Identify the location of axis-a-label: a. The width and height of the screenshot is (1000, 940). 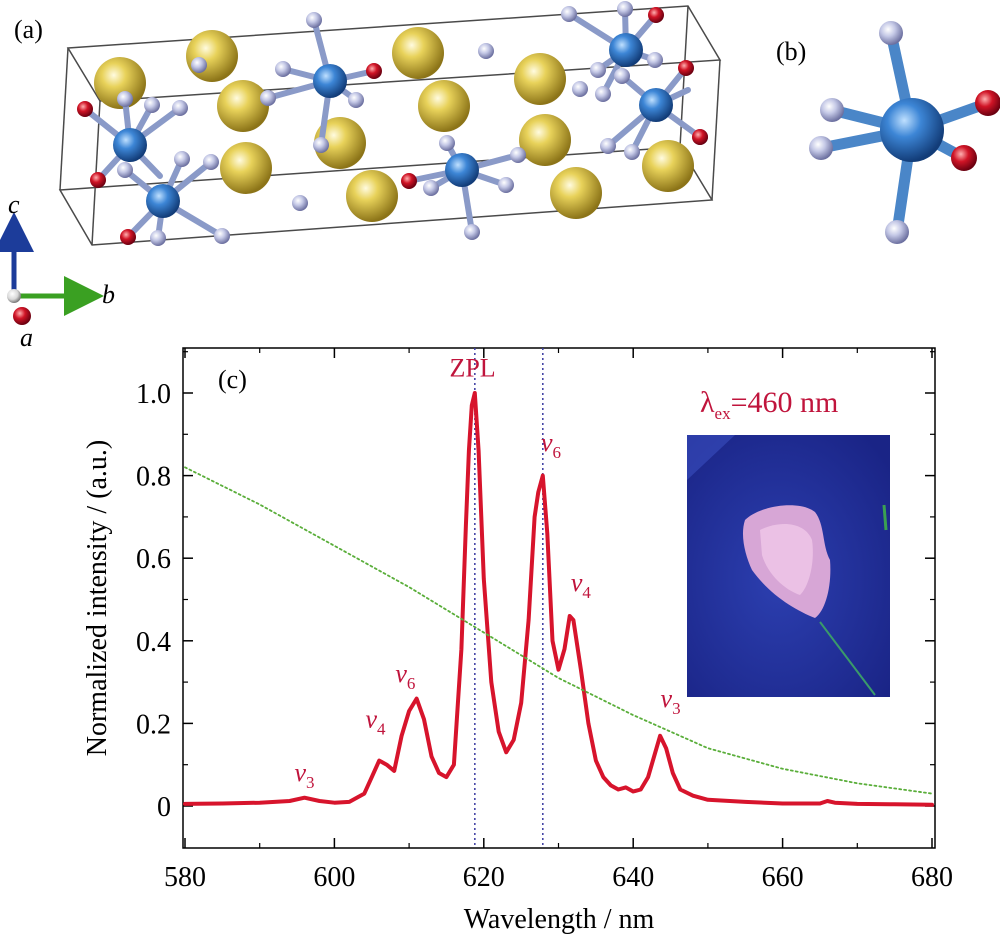
(26, 337).